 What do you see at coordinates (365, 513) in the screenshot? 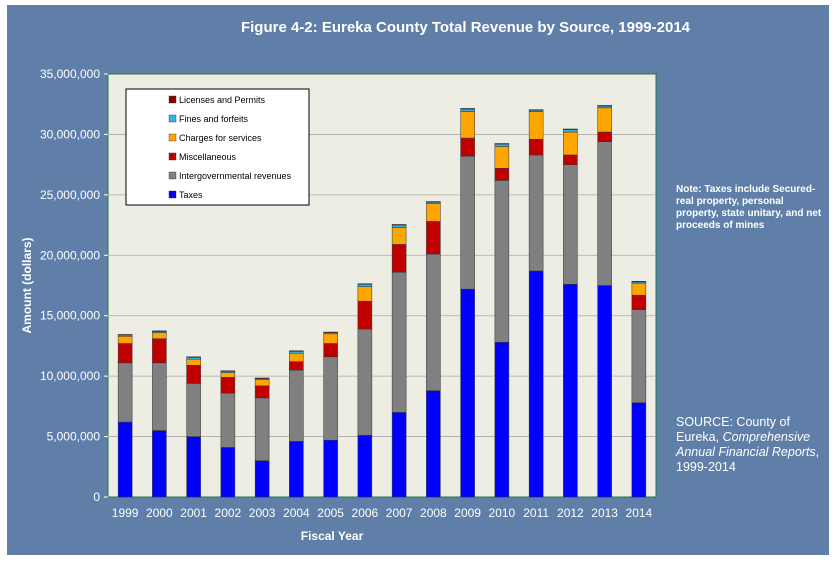
I see `x-tick-label: 2006` at bounding box center [365, 513].